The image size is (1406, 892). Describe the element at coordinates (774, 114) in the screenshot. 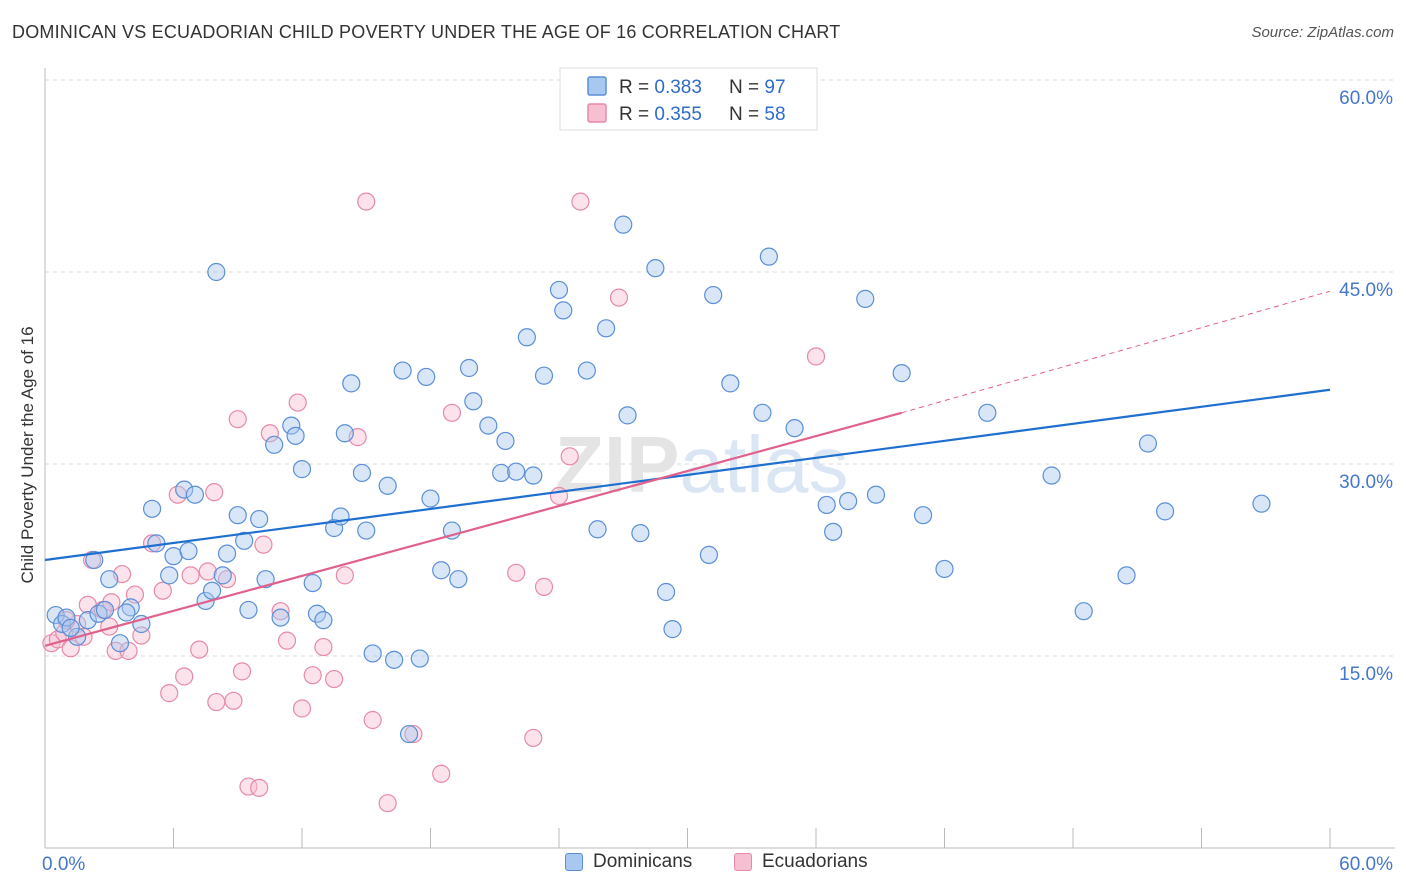

I see `legend-n-value-2: 58` at that location.